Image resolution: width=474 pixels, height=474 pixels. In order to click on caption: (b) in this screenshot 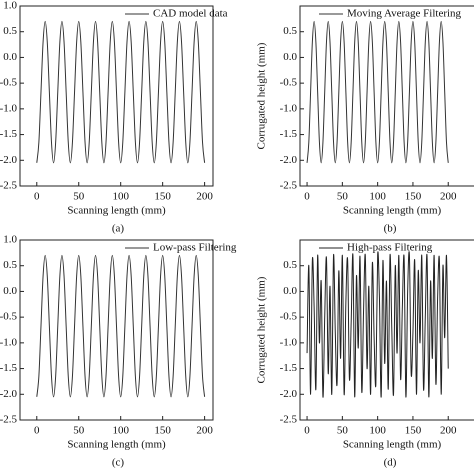, I will do `click(390, 229)`.